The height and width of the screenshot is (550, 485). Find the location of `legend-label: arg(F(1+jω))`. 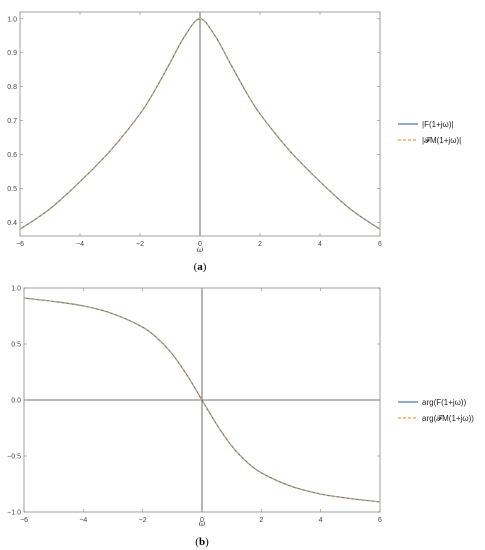

legend-label: arg(F(1+jω)) is located at coordinates (444, 402).